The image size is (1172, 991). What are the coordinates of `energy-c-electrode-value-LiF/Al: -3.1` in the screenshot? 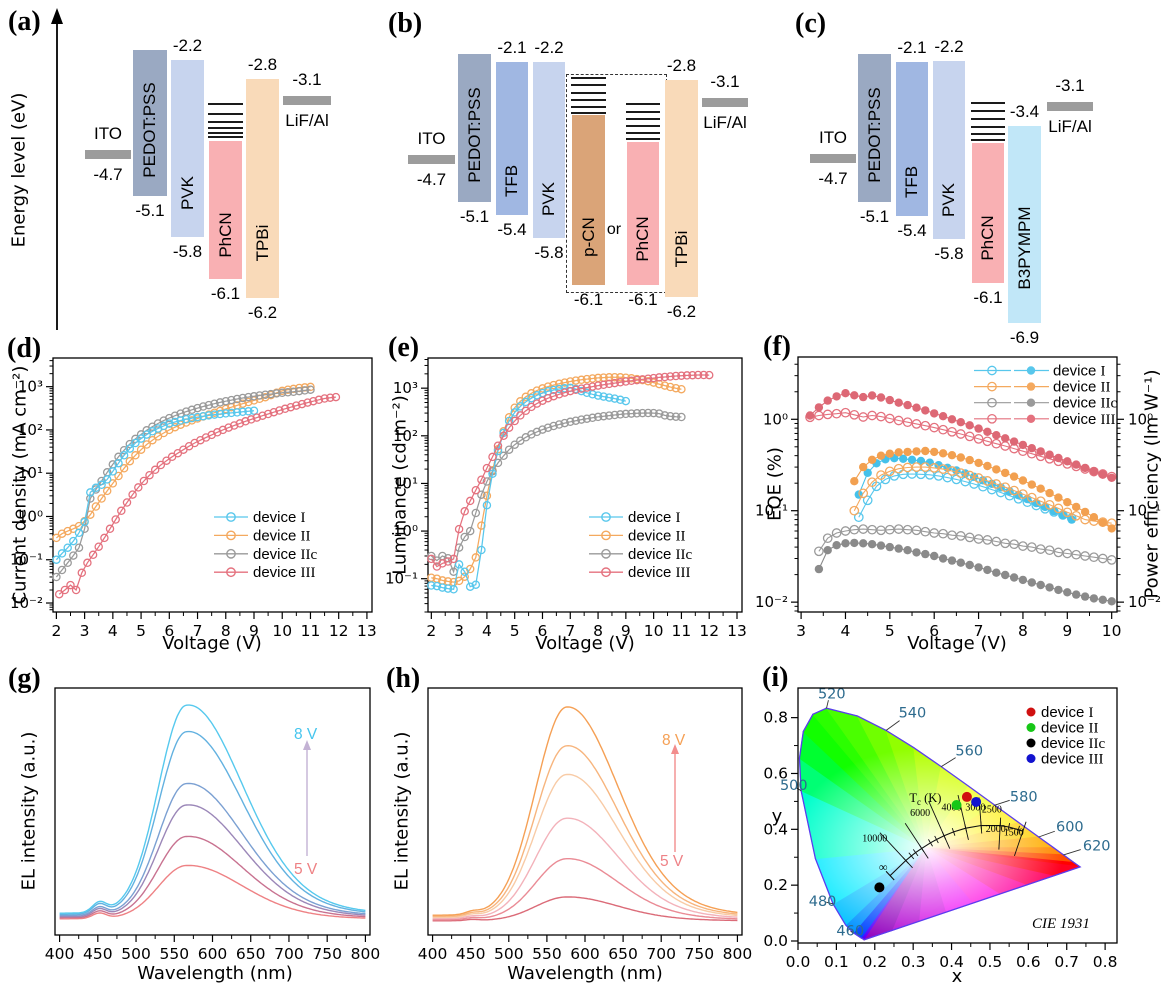 It's located at (1070, 85).